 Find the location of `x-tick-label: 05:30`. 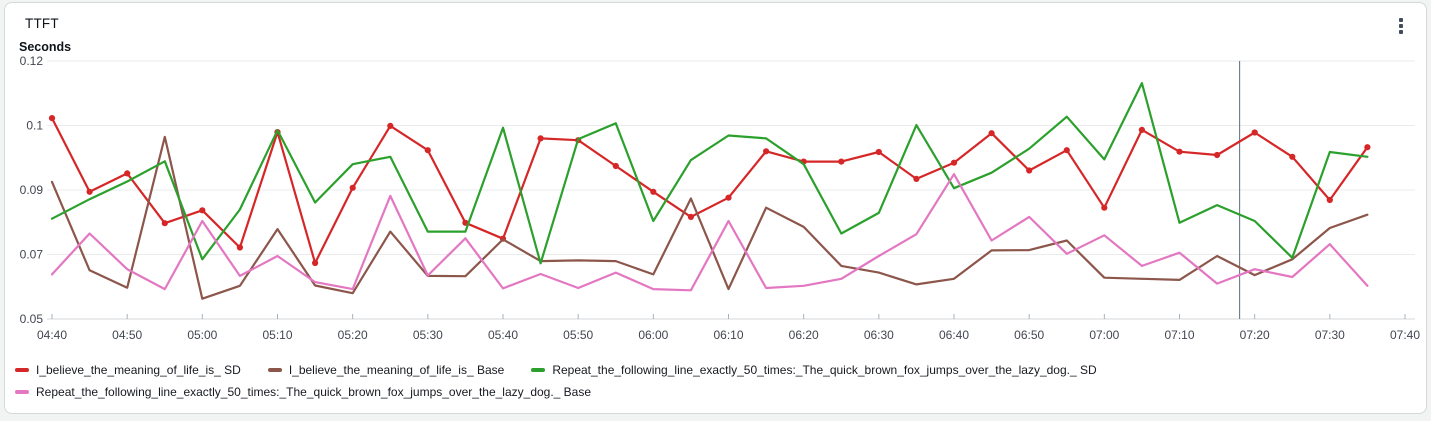

x-tick-label: 05:30 is located at coordinates (428, 335).